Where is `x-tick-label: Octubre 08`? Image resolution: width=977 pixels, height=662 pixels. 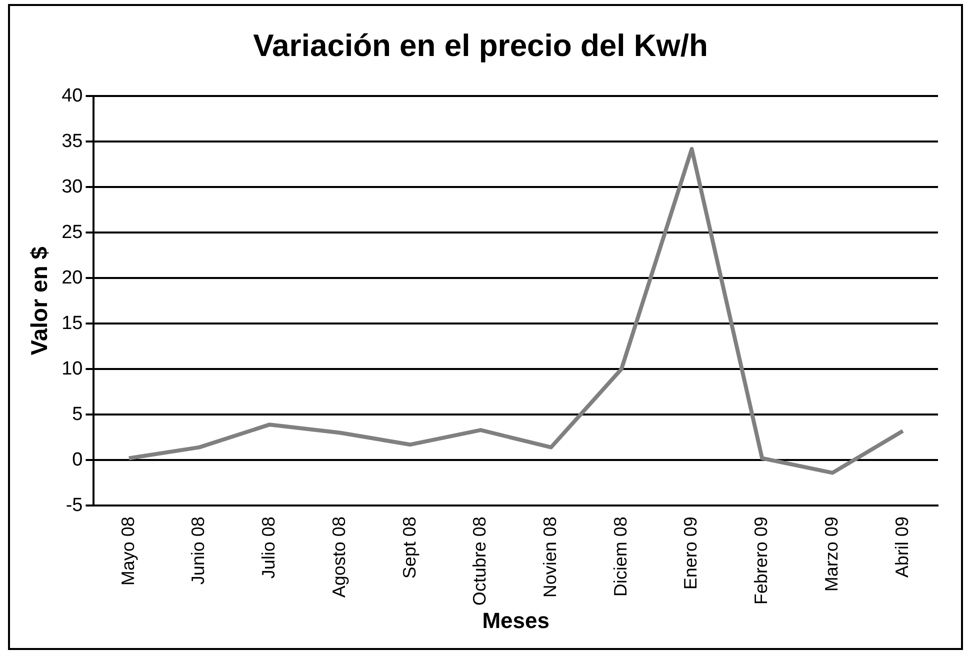
x-tick-label: Octubre 08 is located at coordinates (480, 561).